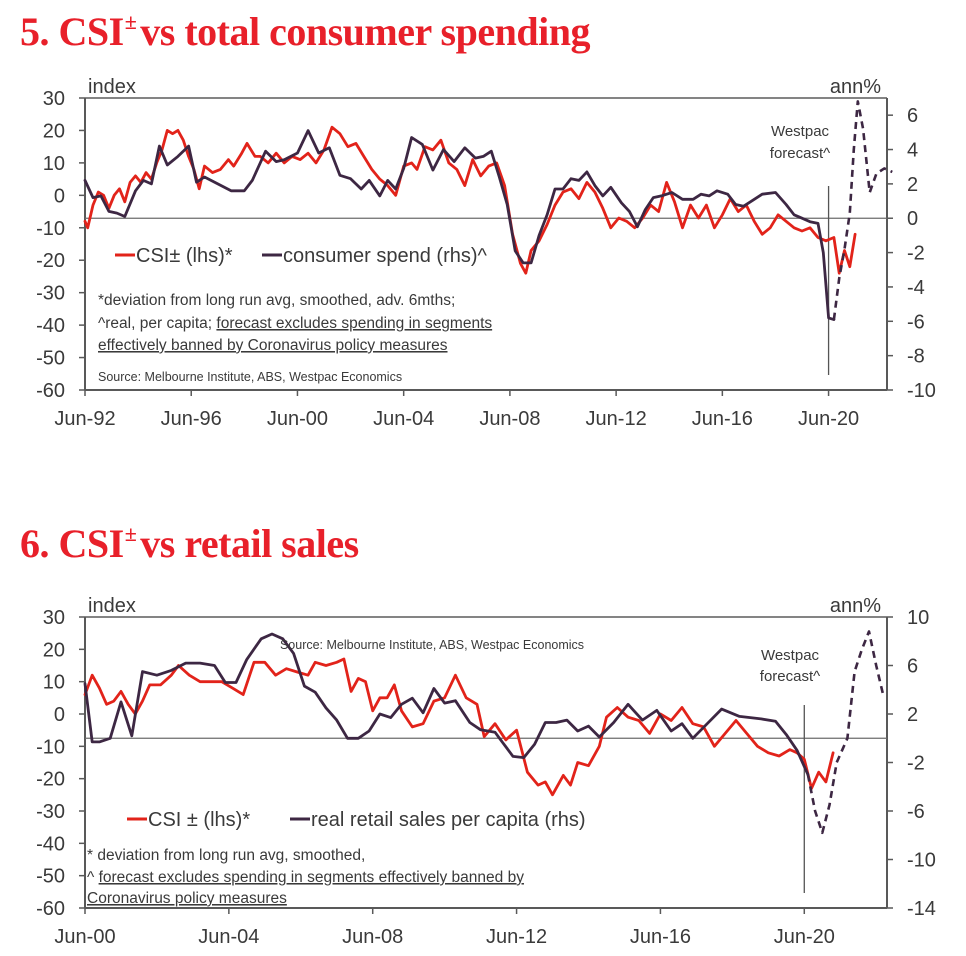  Describe the element at coordinates (72, 31) in the screenshot. I see `chart-5-title-main: 5. CSI` at that location.